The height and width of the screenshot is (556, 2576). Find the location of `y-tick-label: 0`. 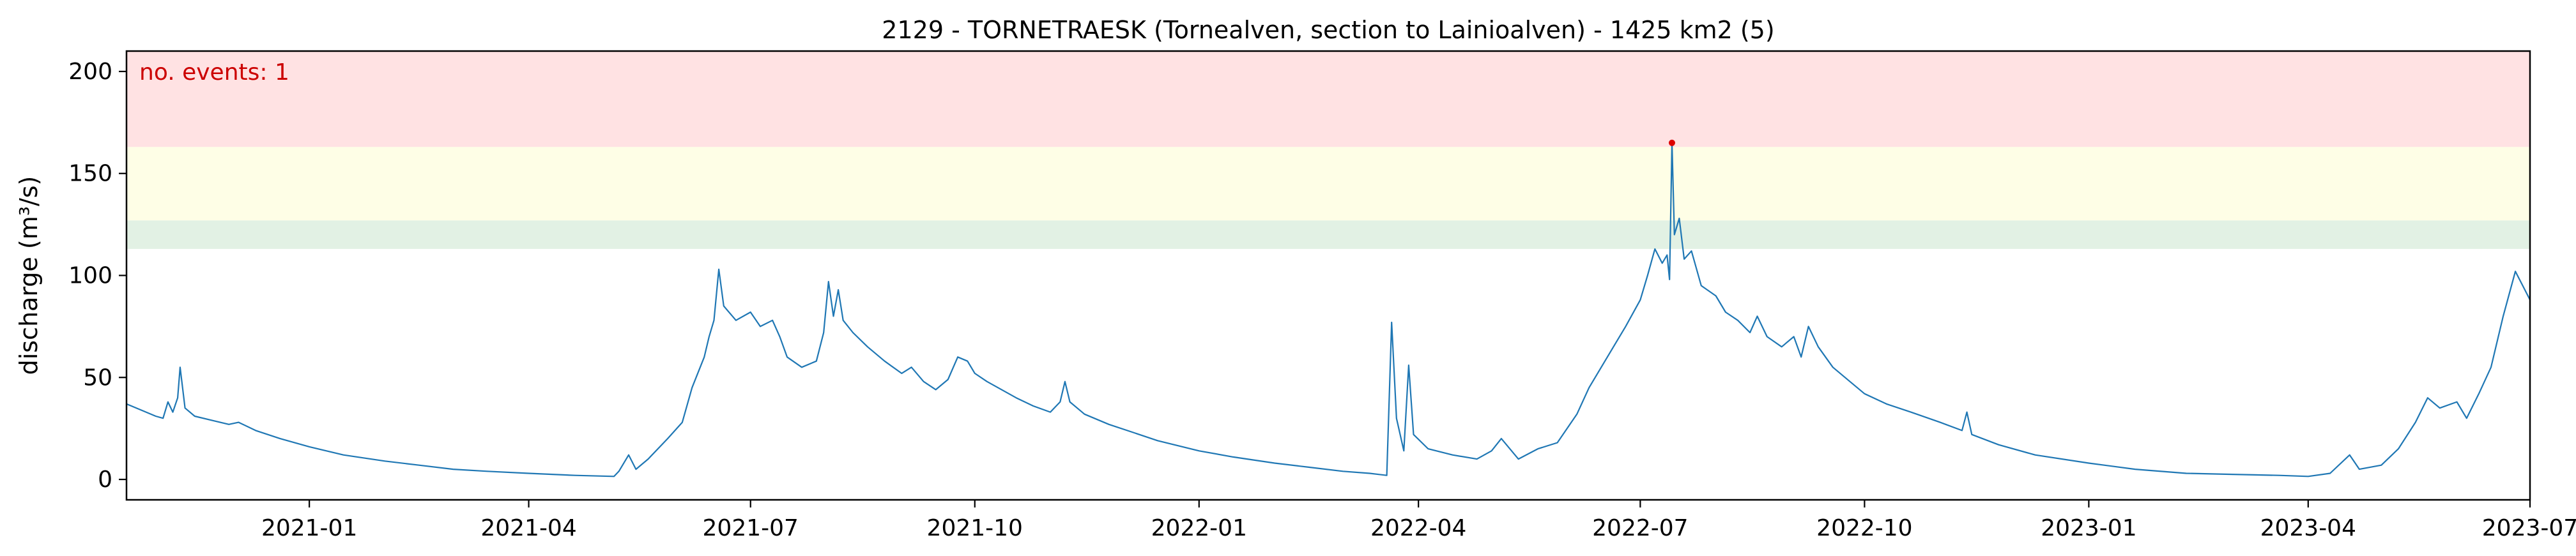

y-tick-label: 0 is located at coordinates (105, 480).